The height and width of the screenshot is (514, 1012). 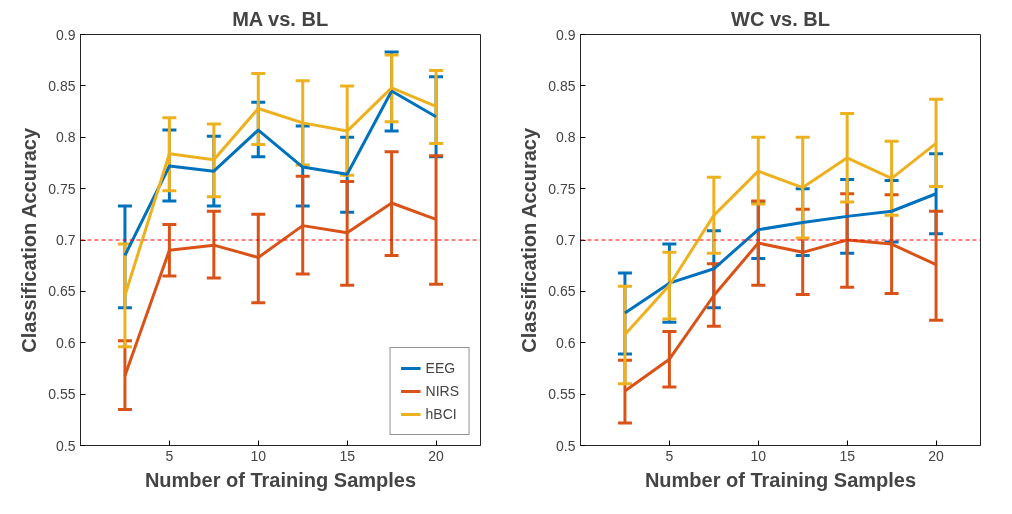 I want to click on legend-label: NIRS, so click(x=442, y=391).